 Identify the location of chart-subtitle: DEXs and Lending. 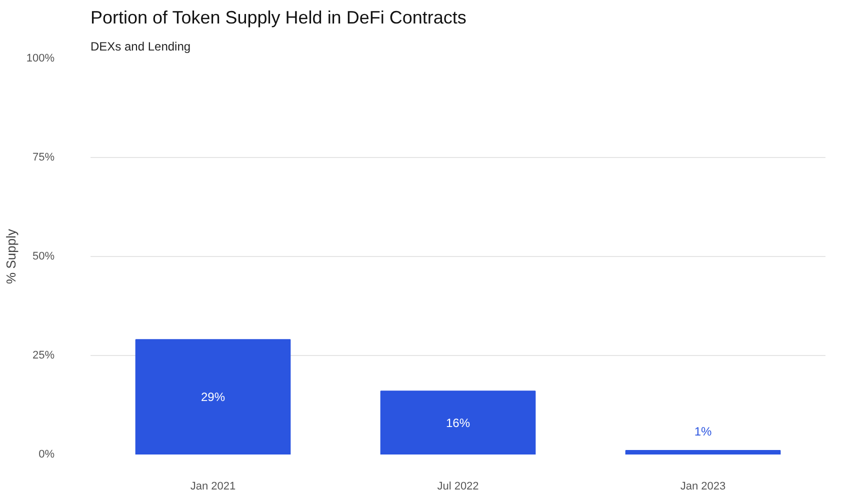
(140, 47).